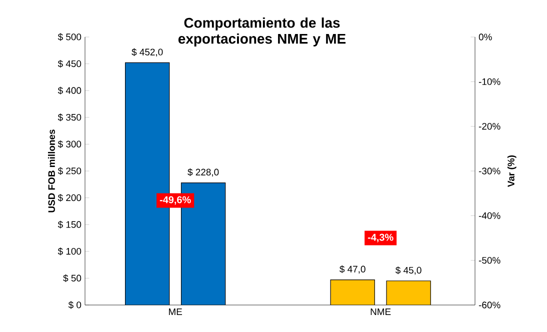  What do you see at coordinates (489, 260) in the screenshot?
I see `y2-tick-label: -50%` at bounding box center [489, 260].